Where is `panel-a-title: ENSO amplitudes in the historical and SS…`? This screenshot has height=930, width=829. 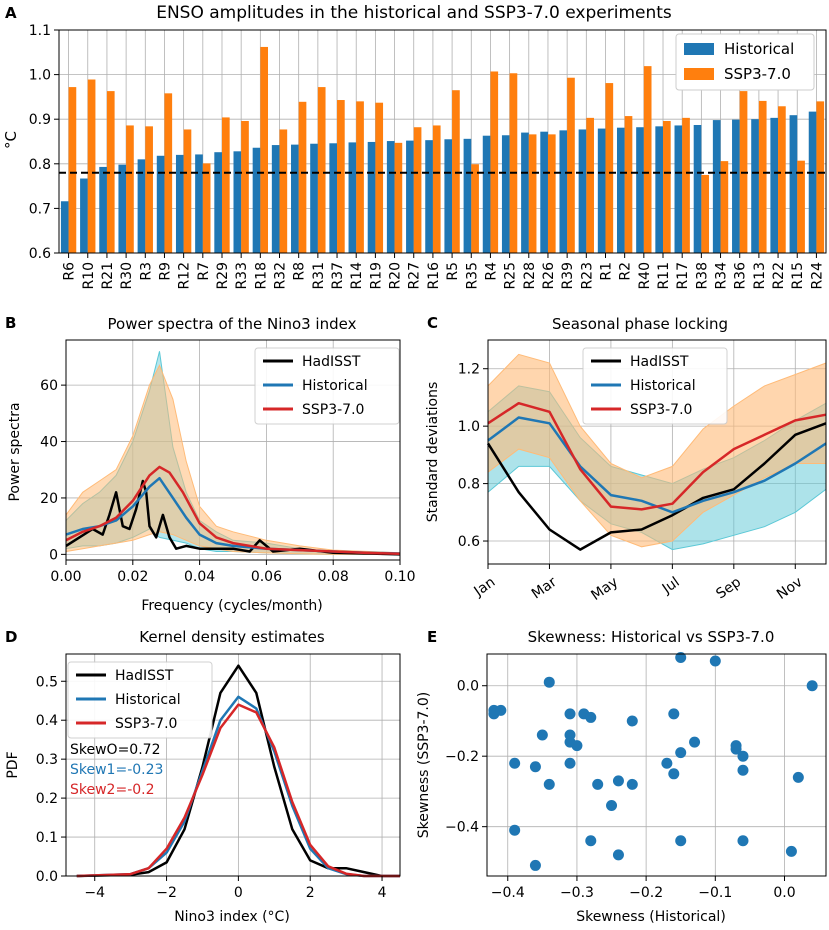 panel-a-title: ENSO amplitudes in the historical and SS… is located at coordinates (414, 13).